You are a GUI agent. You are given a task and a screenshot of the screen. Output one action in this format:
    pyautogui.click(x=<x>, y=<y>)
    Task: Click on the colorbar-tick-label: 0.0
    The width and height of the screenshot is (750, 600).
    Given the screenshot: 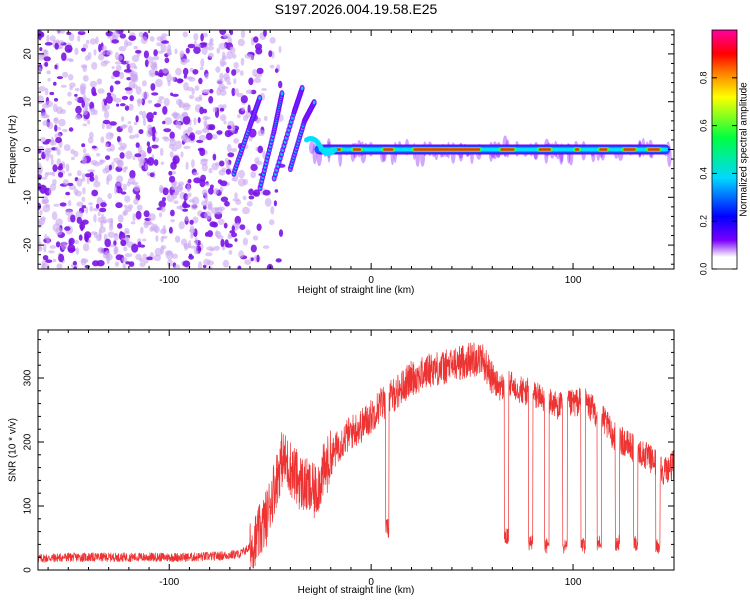 What is the action you would take?
    pyautogui.click(x=703, y=269)
    